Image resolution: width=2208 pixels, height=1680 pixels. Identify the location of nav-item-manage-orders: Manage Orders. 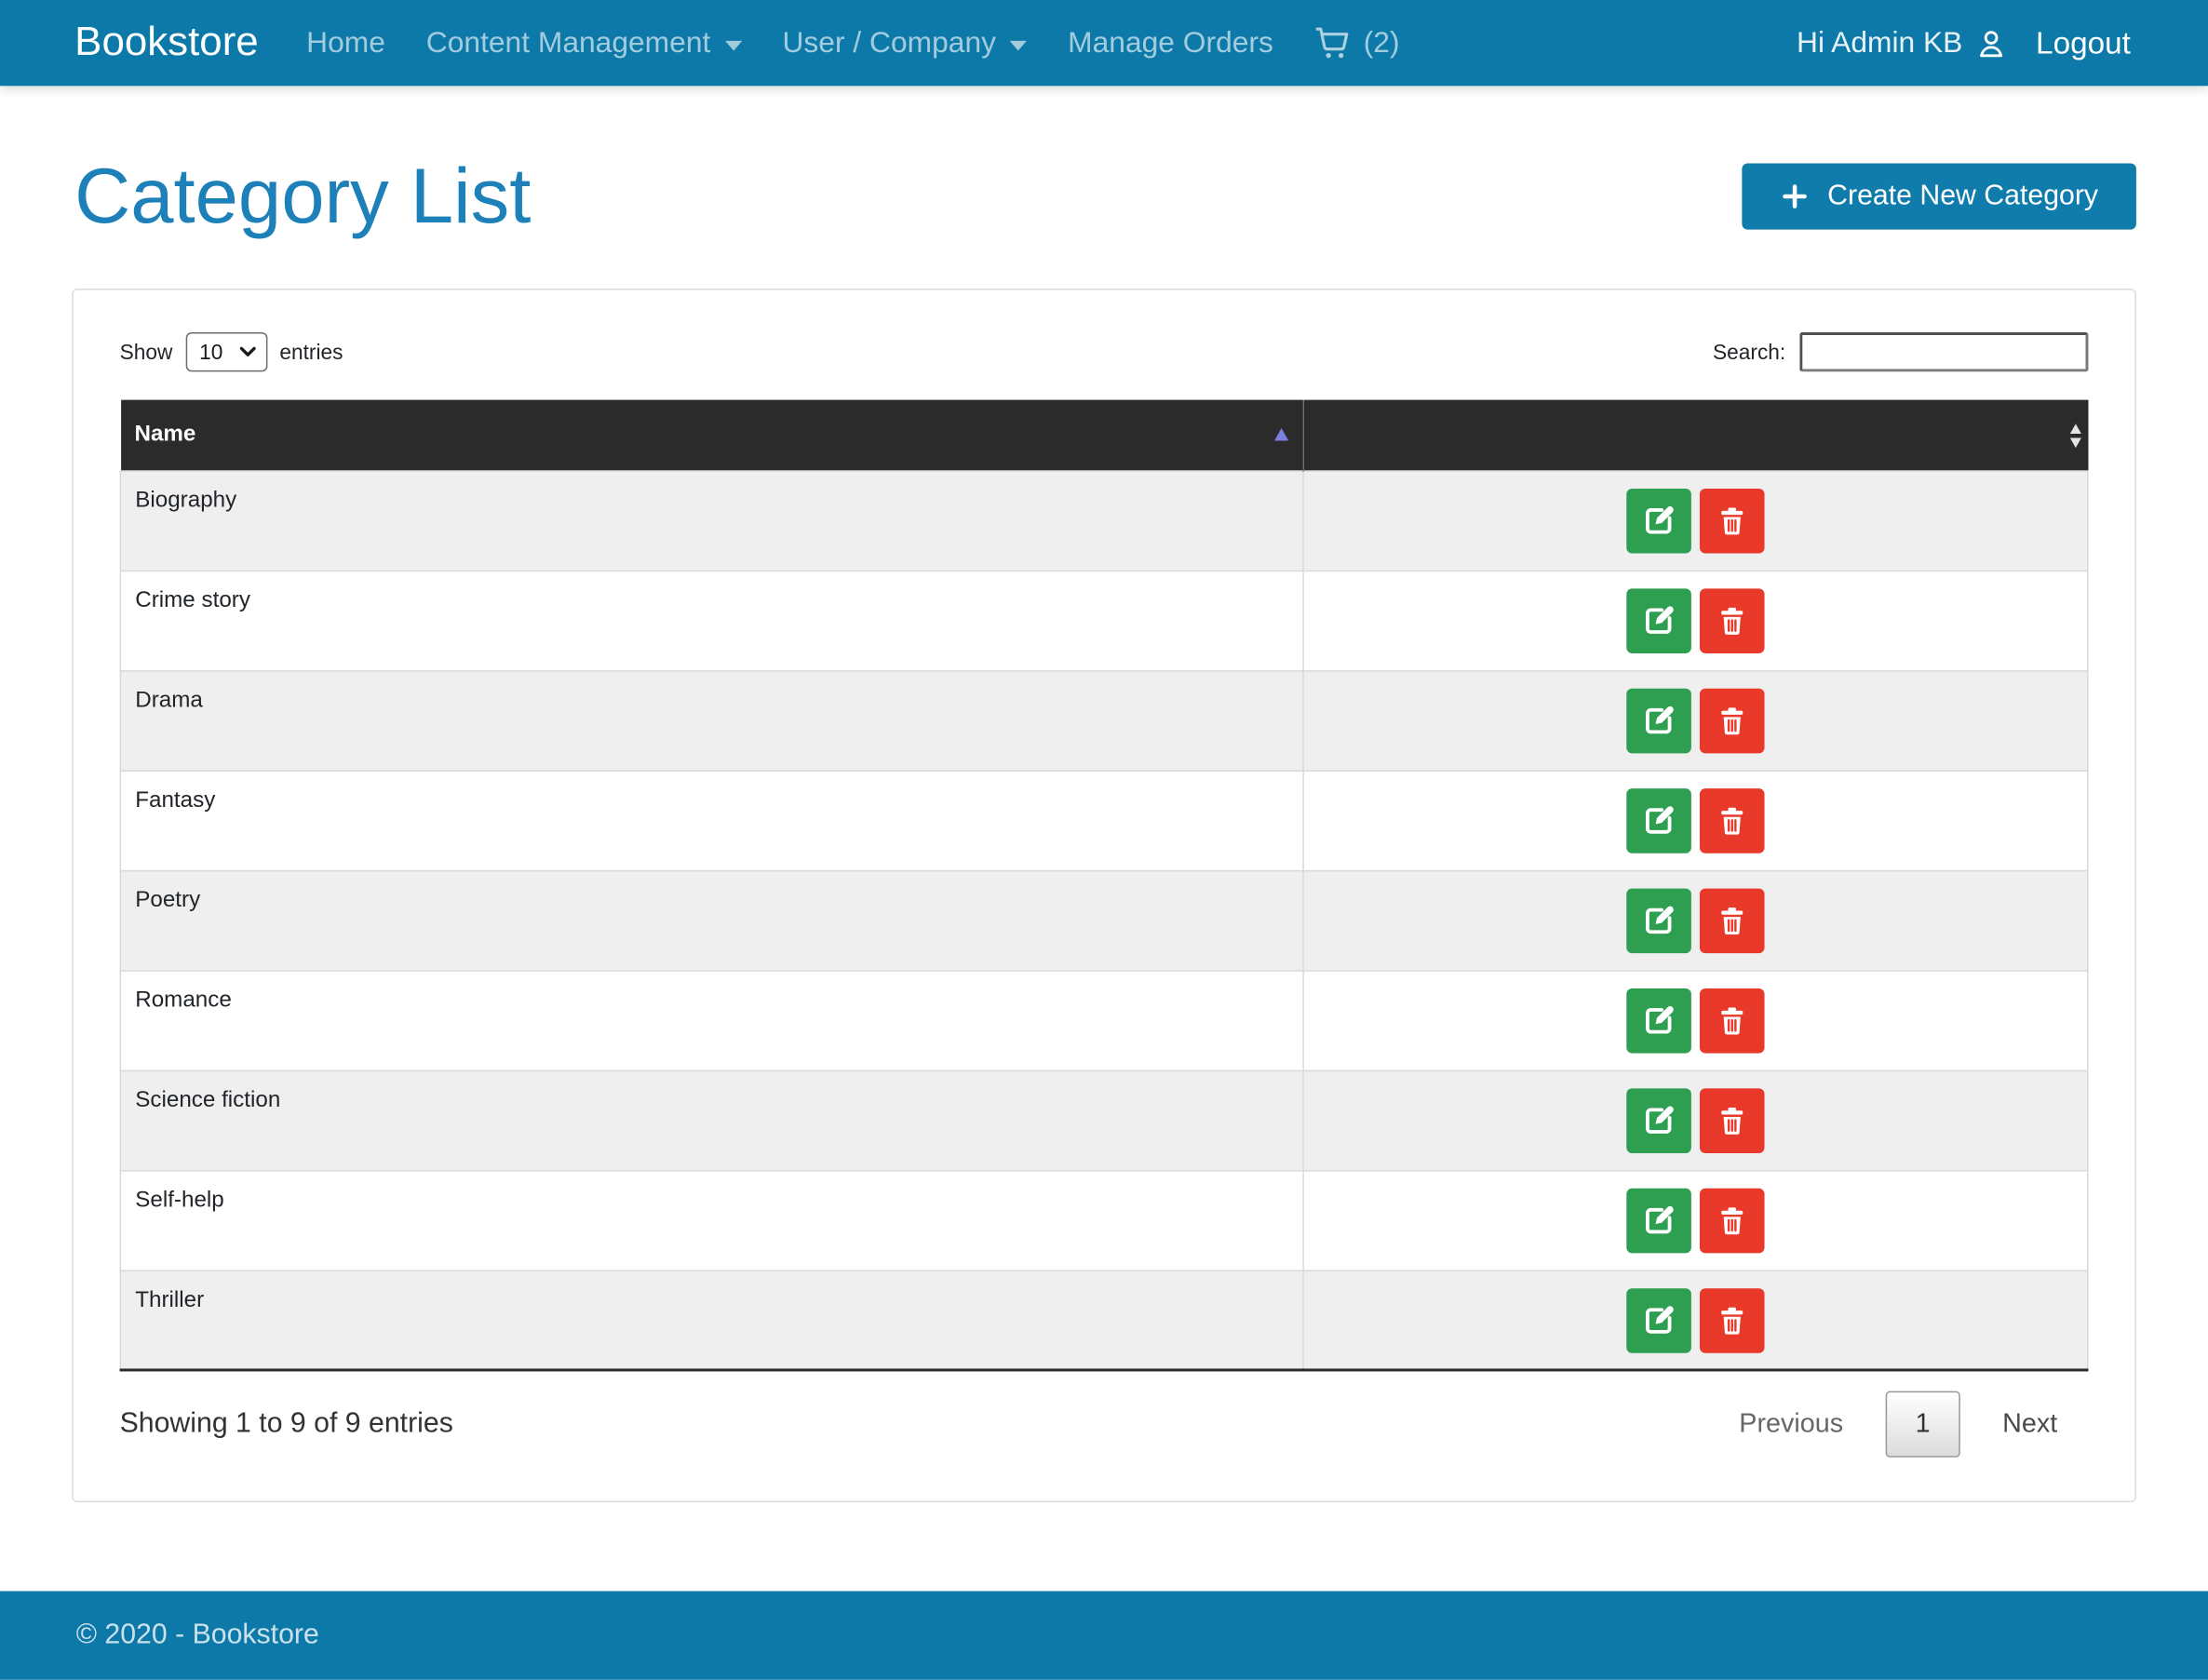
(1170, 43).